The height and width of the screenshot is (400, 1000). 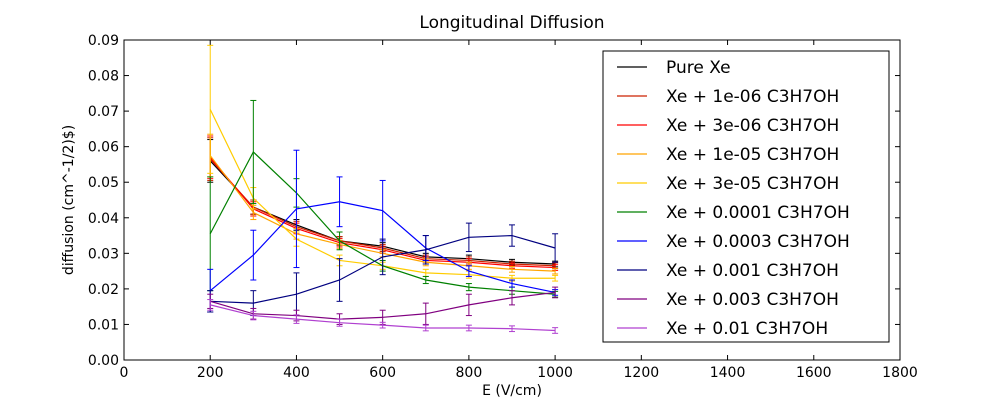 What do you see at coordinates (103, 148) in the screenshot?
I see `y-tick-label: 0.06` at bounding box center [103, 148].